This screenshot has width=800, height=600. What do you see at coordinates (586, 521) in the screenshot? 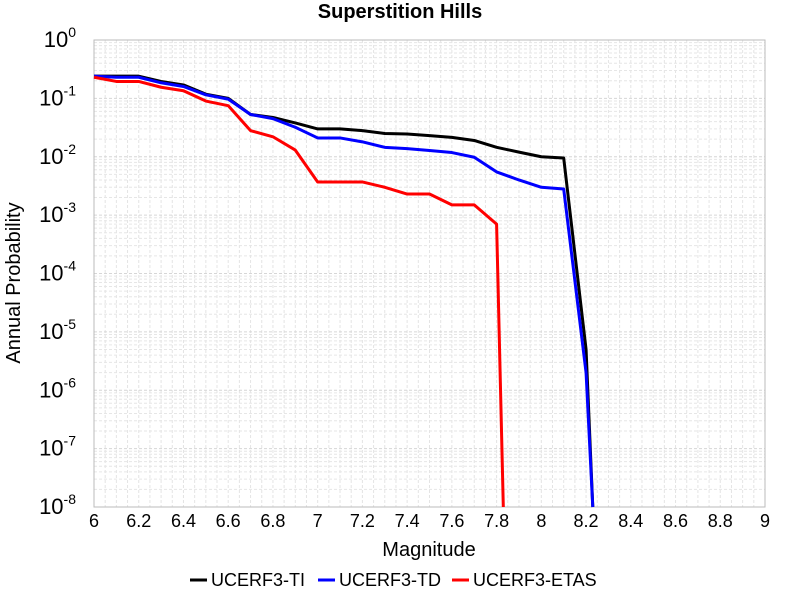
I see `x-tick-label: 8.2` at bounding box center [586, 521].